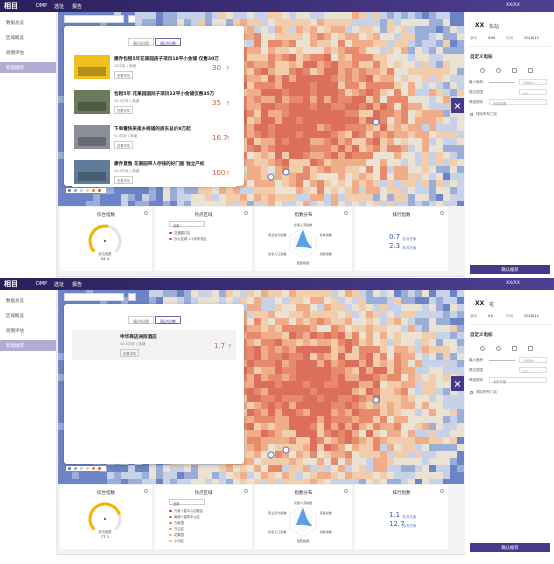 The image size is (554, 564). What do you see at coordinates (105, 241) in the screenshot?
I see `gauge-center` at bounding box center [105, 241].